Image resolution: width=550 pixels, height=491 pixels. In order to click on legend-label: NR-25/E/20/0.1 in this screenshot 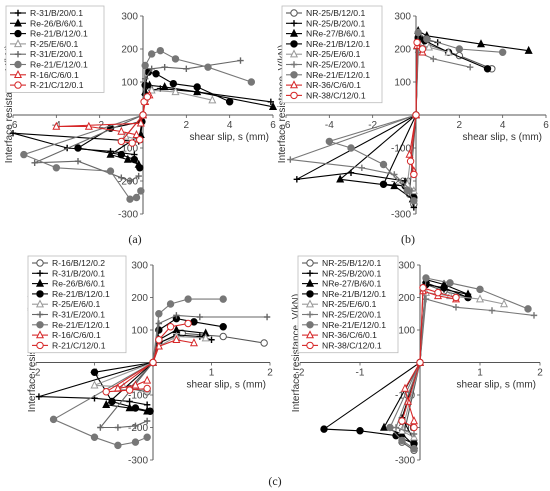, I will do `click(335, 65)`.